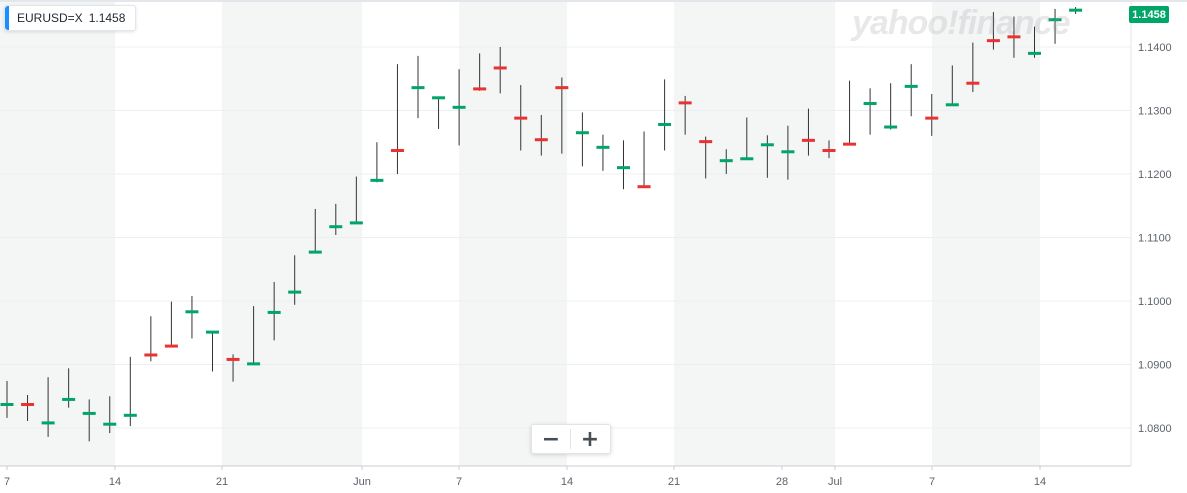  I want to click on zoom-controls: − +, so click(571, 439).